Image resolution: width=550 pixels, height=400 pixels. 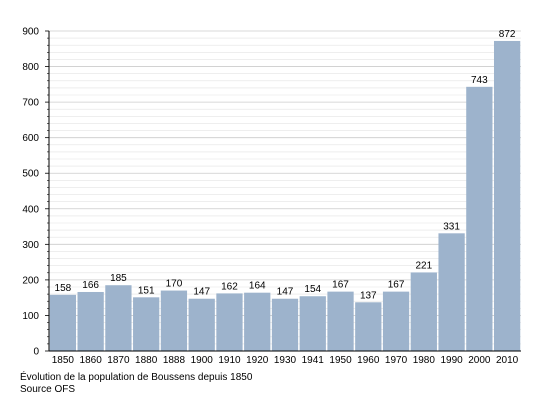 What do you see at coordinates (174, 284) in the screenshot?
I see `bar-value-label: 170` at bounding box center [174, 284].